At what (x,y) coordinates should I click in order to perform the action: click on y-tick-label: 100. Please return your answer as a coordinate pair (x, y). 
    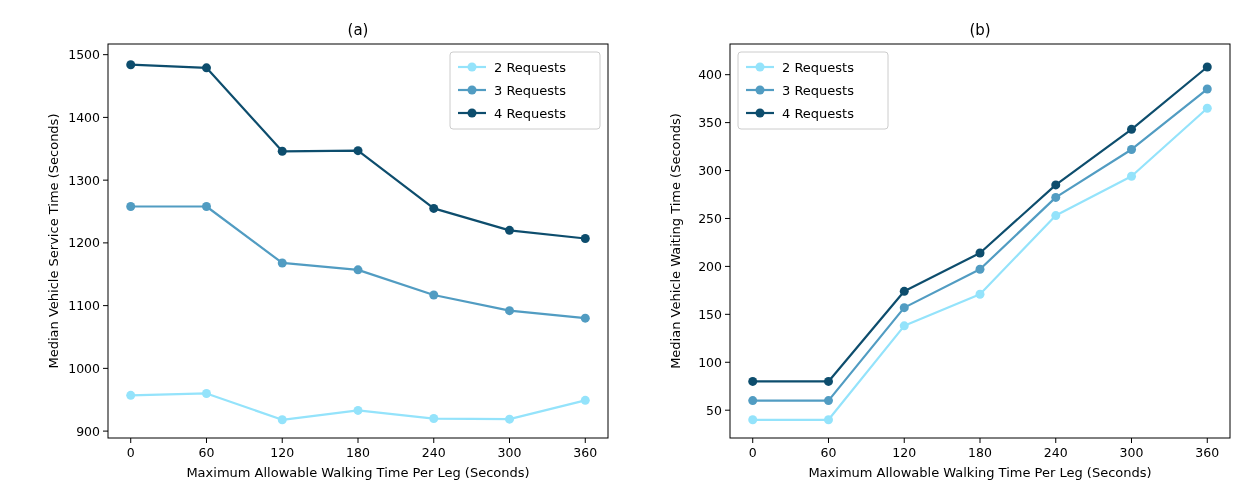
    Looking at the image, I should click on (710, 362).